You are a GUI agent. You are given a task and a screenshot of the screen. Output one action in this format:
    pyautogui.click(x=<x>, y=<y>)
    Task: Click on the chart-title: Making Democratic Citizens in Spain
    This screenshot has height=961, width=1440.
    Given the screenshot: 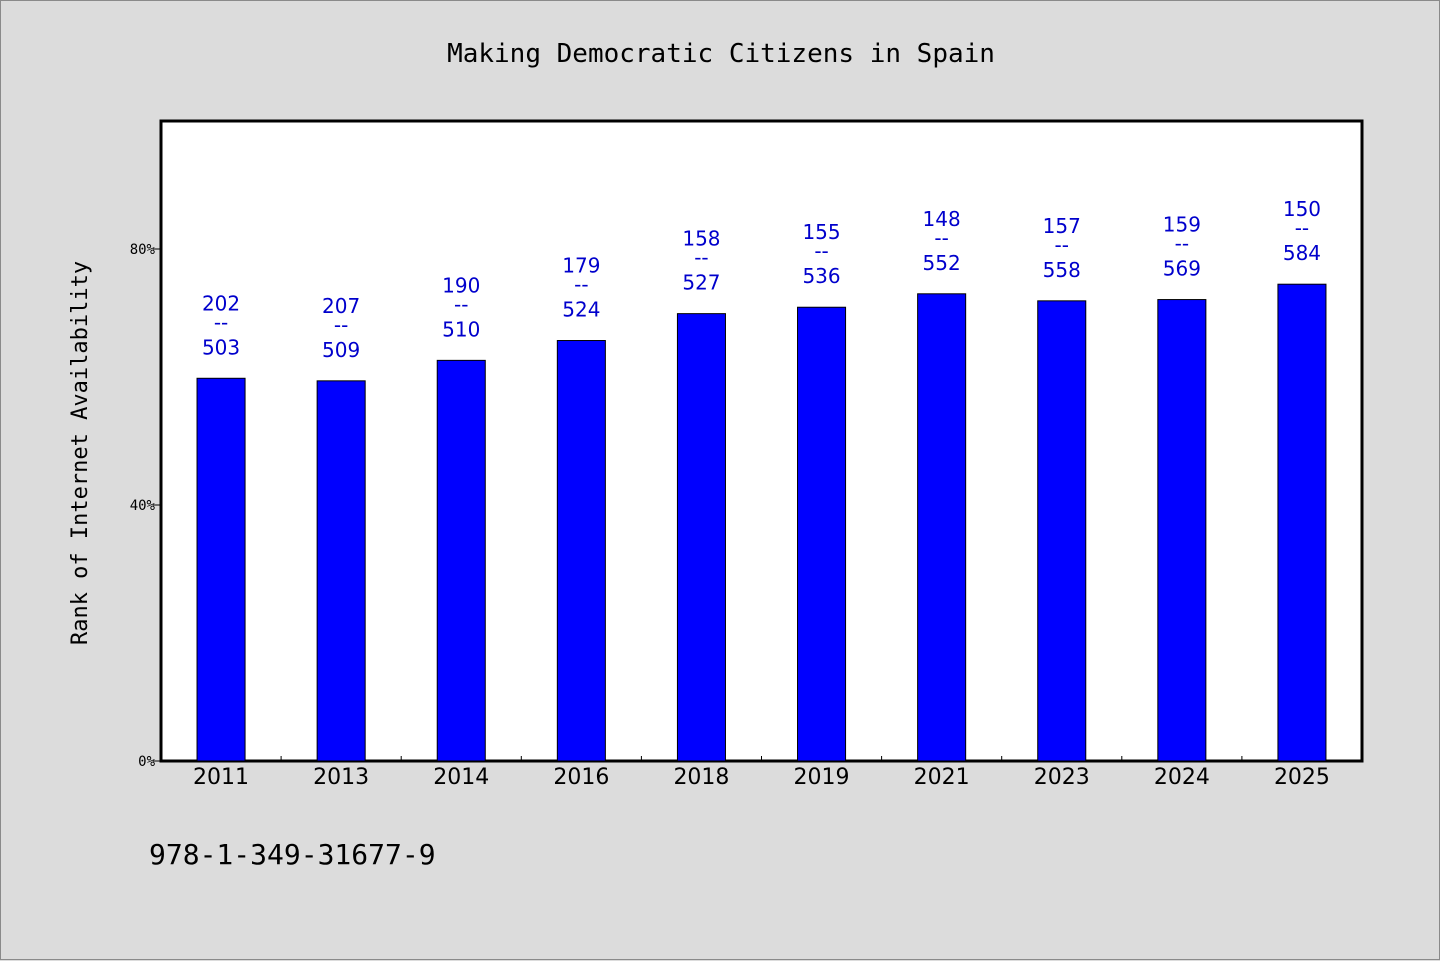 What is the action you would take?
    pyautogui.click(x=721, y=54)
    